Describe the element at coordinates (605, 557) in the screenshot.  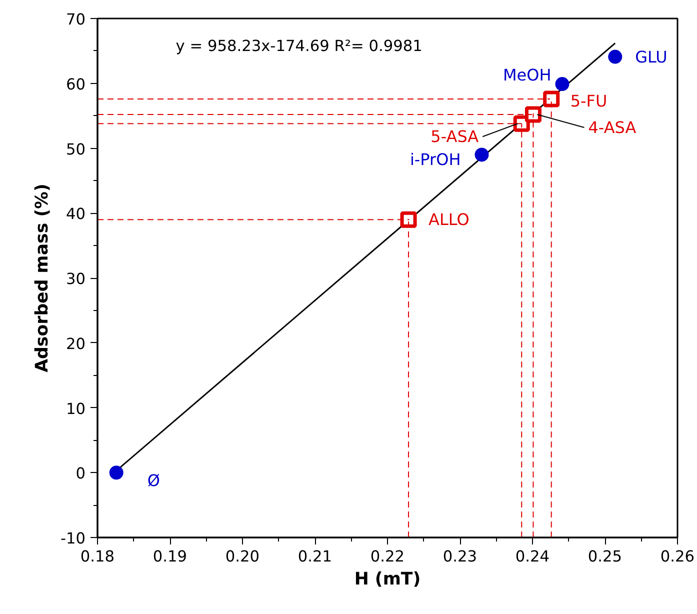
I see `x-tick-label: 0.25` at that location.